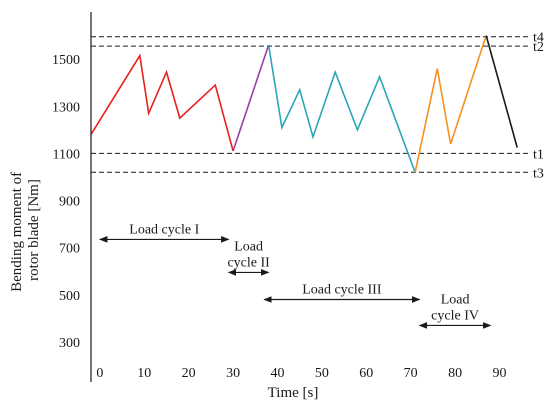 This screenshot has width=550, height=404. I want to click on x-tick-label-70: 70, so click(411, 373).